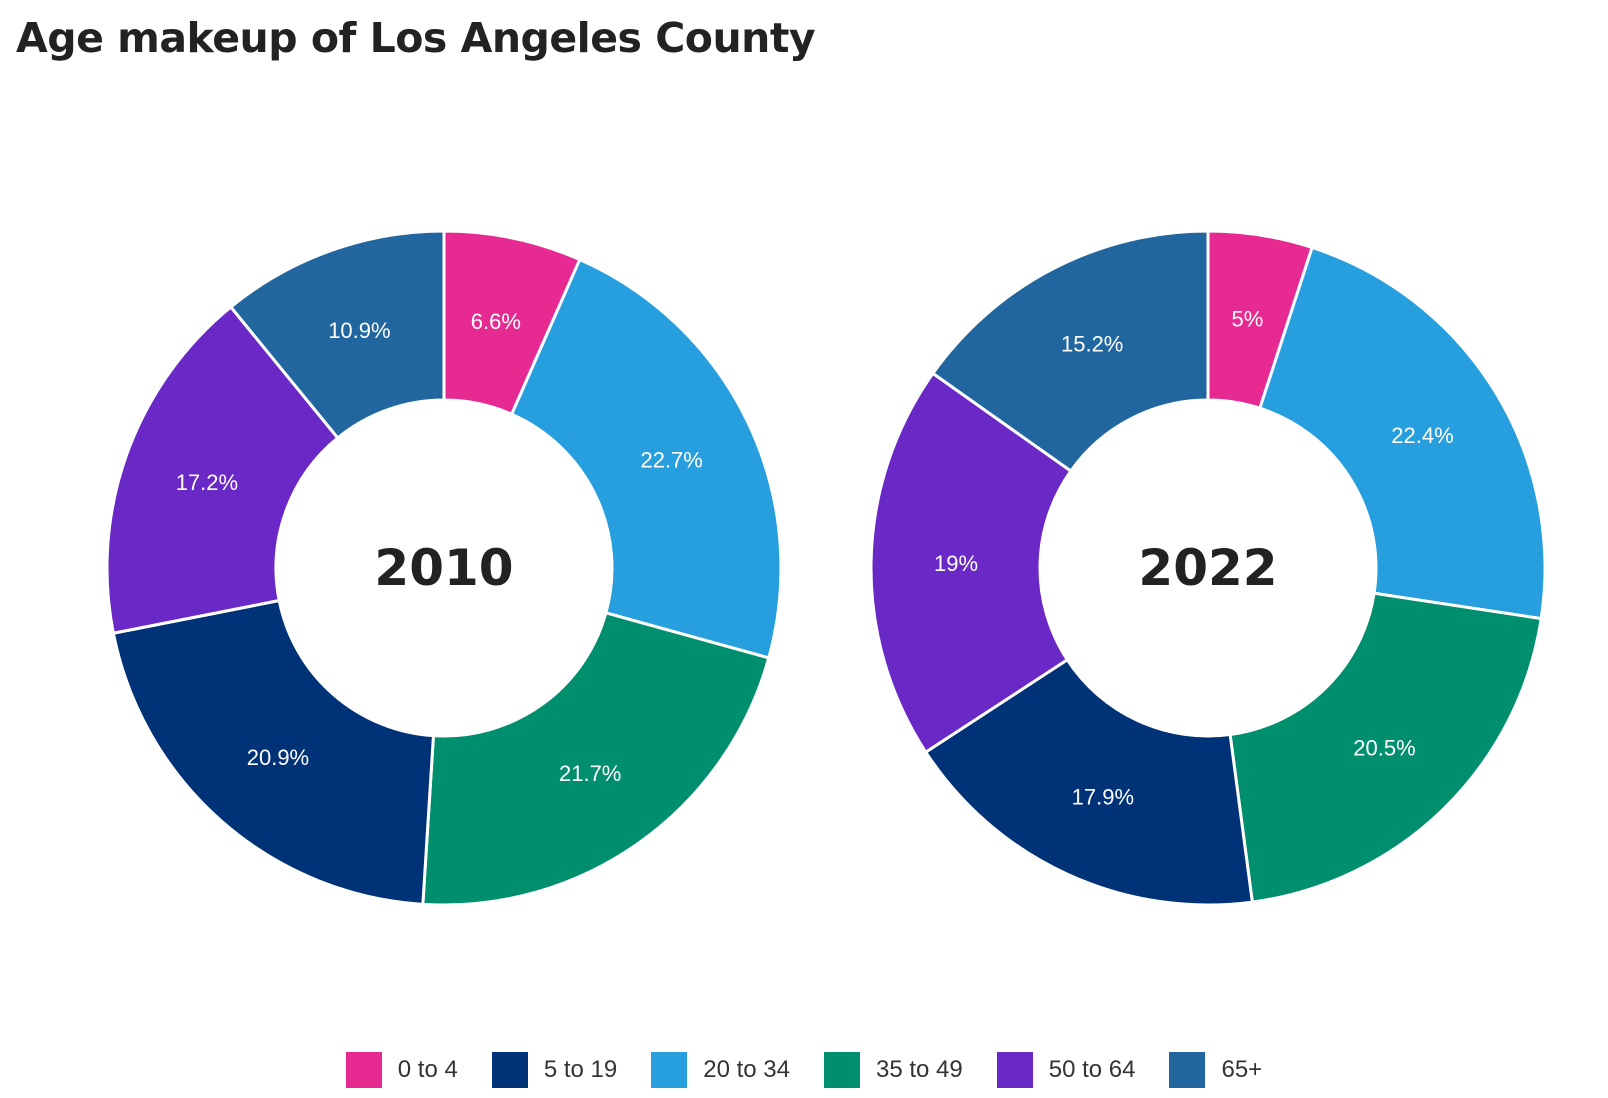 The height and width of the screenshot is (1098, 1608). Describe the element at coordinates (496, 321) in the screenshot. I see `data-label: 6.6%` at that location.